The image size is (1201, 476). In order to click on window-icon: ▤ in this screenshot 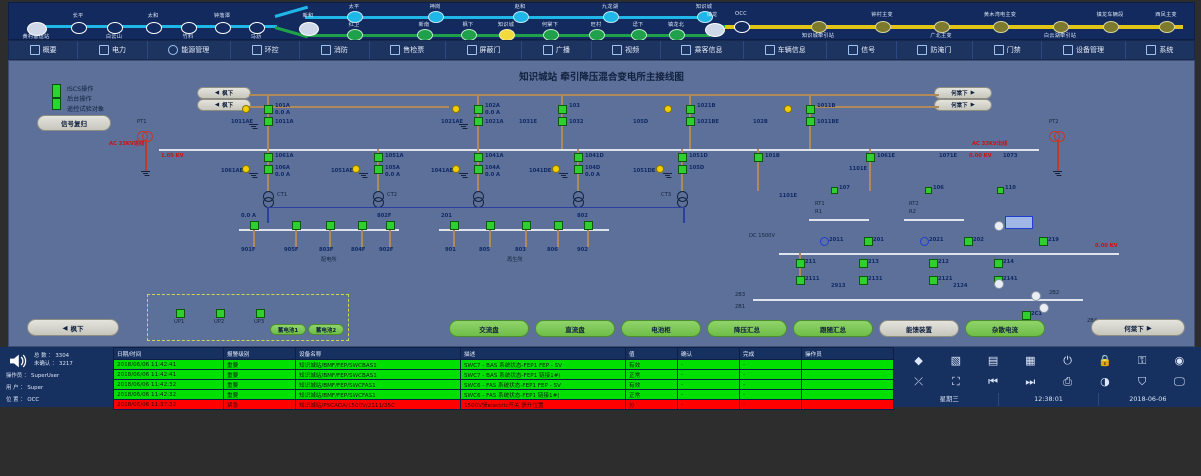, I will do `click(993, 360)`.